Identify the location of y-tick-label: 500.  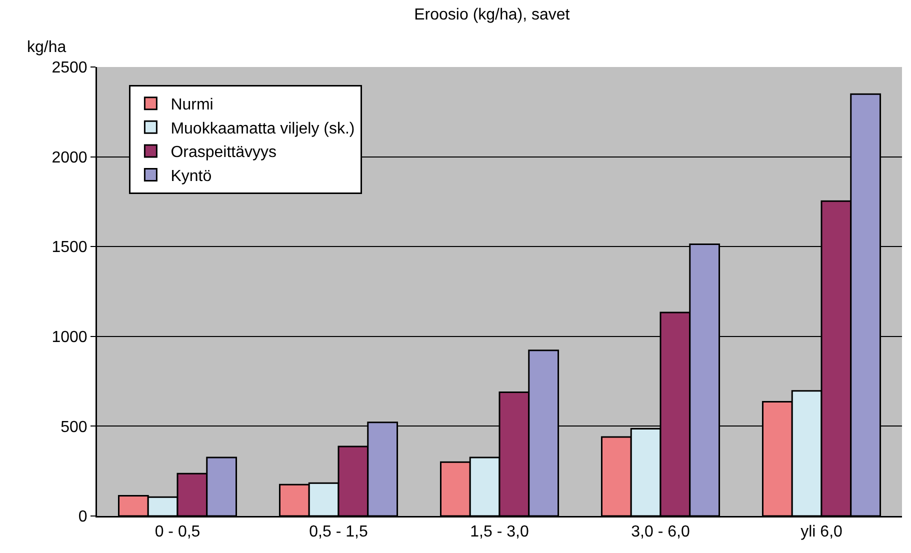
(74, 427).